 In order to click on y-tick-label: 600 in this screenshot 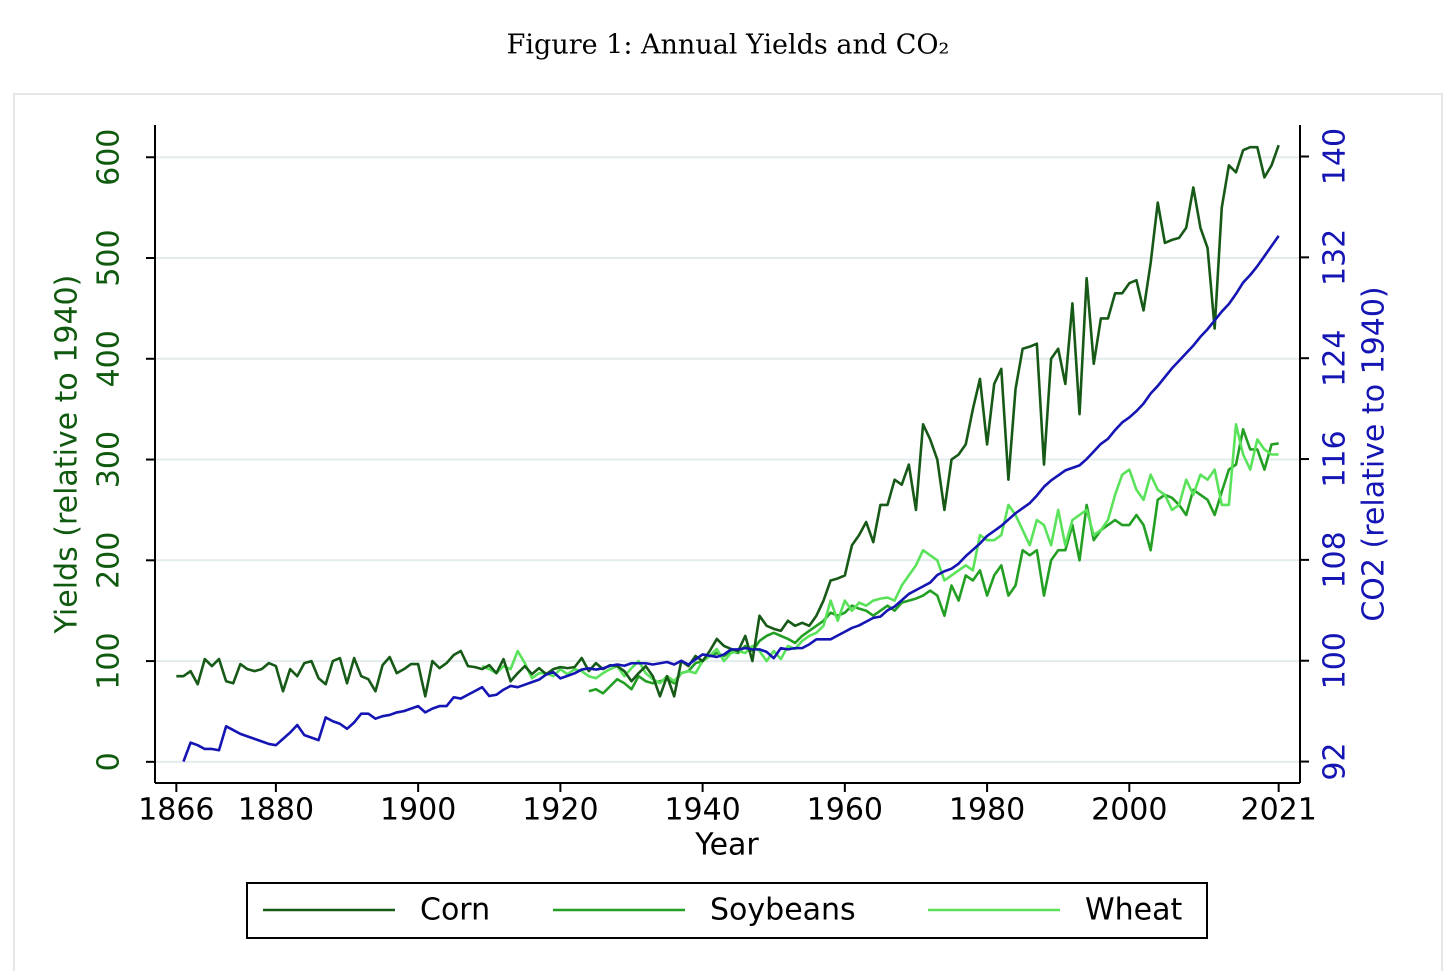, I will do `click(109, 157)`.